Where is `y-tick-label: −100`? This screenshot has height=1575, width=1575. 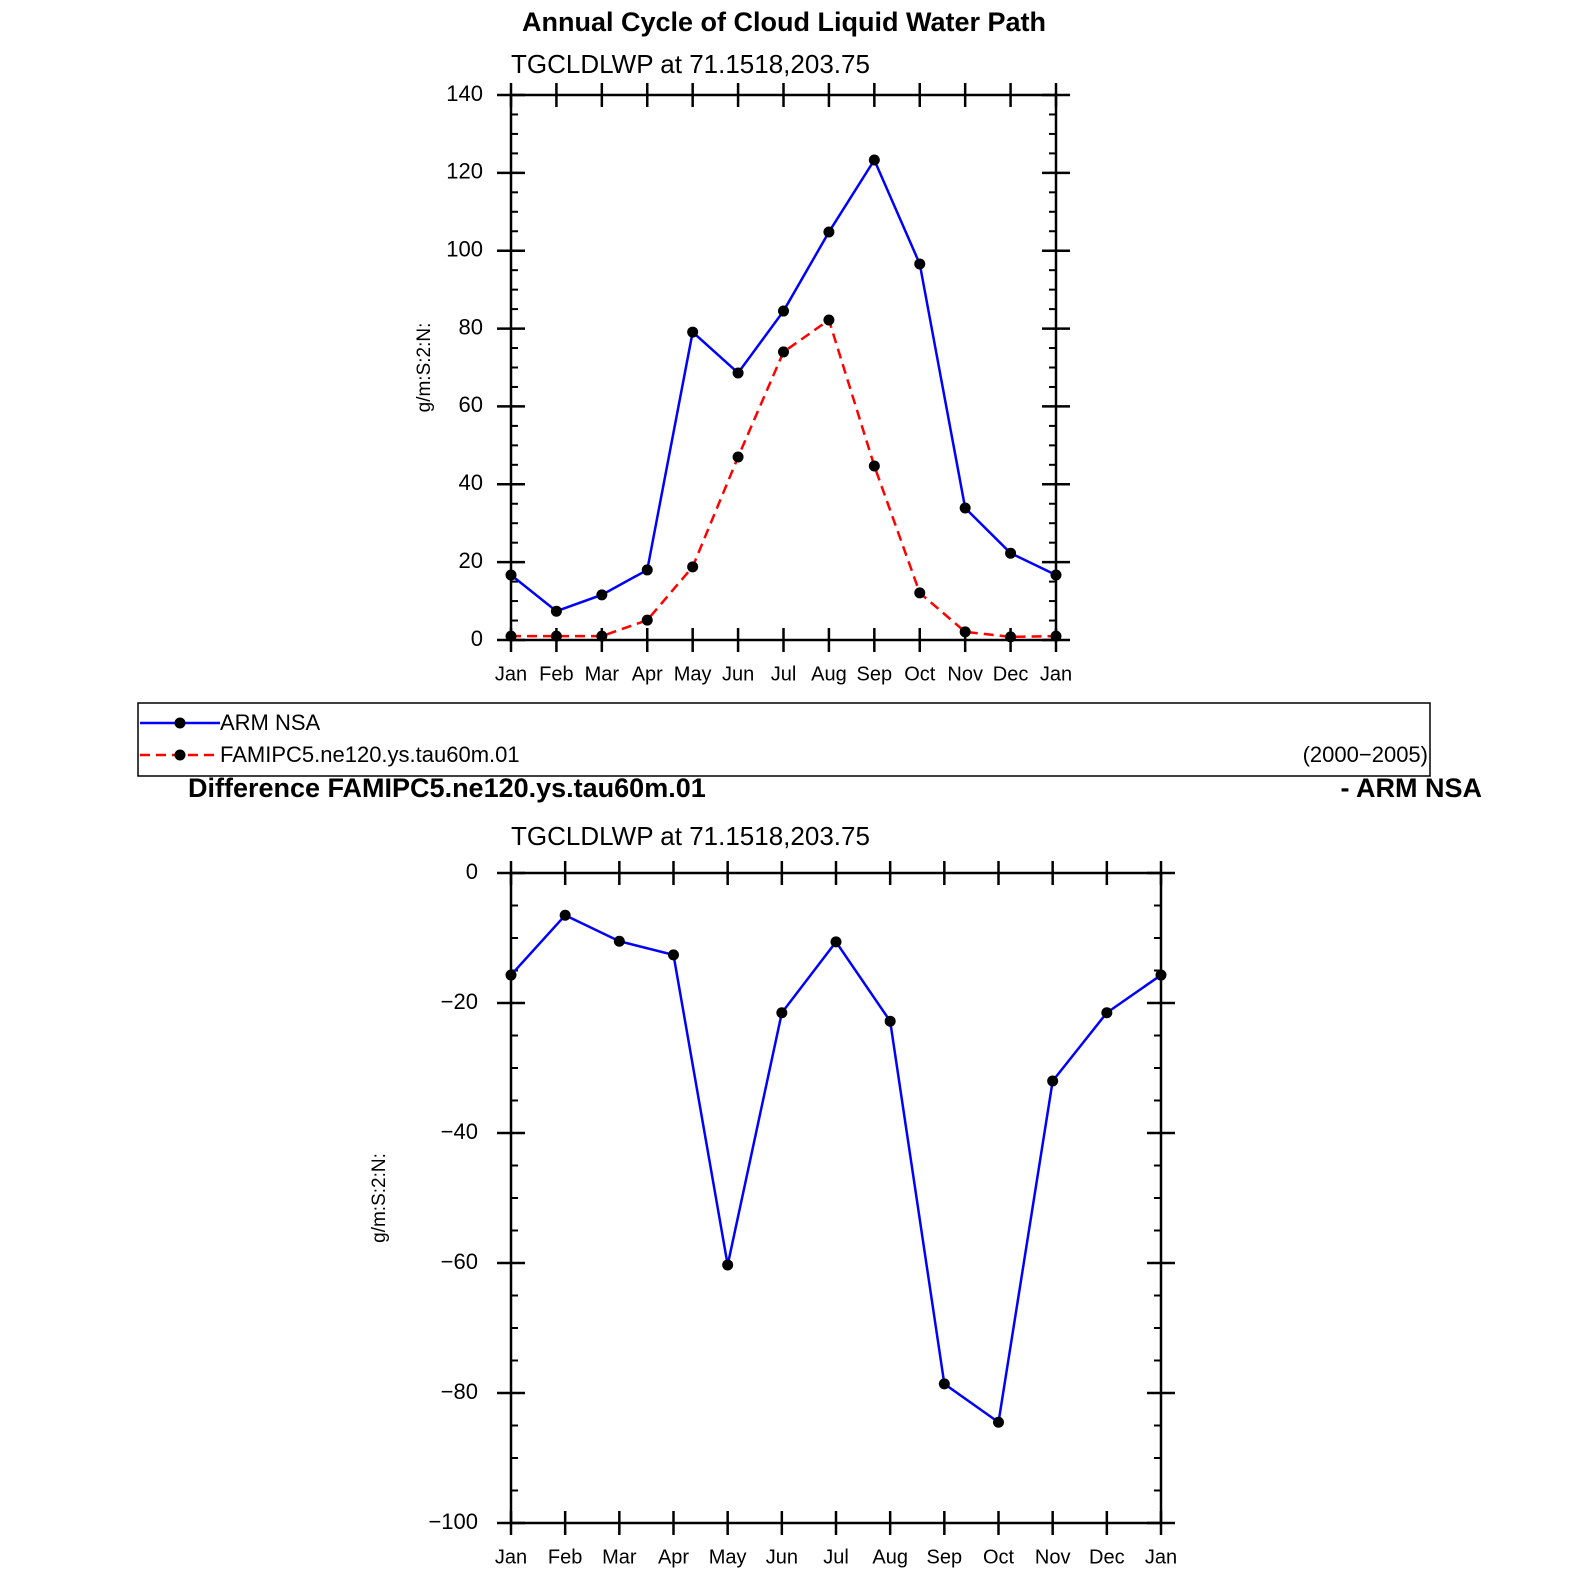
y-tick-label: −100 is located at coordinates (453, 1521).